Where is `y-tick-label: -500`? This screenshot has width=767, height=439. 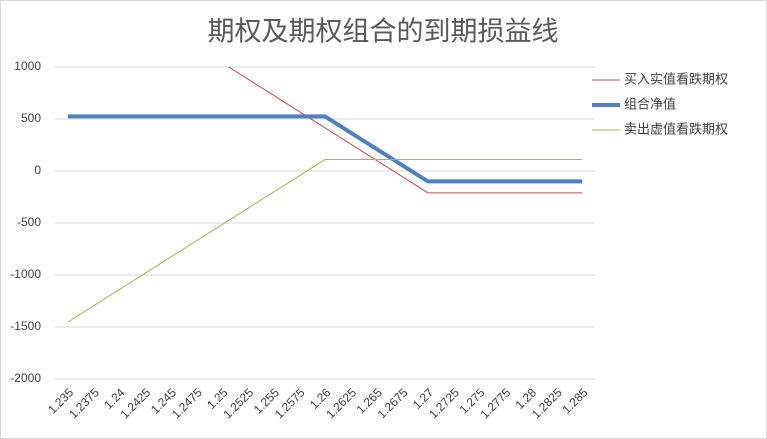
y-tick-label: -500 is located at coordinates (29, 222).